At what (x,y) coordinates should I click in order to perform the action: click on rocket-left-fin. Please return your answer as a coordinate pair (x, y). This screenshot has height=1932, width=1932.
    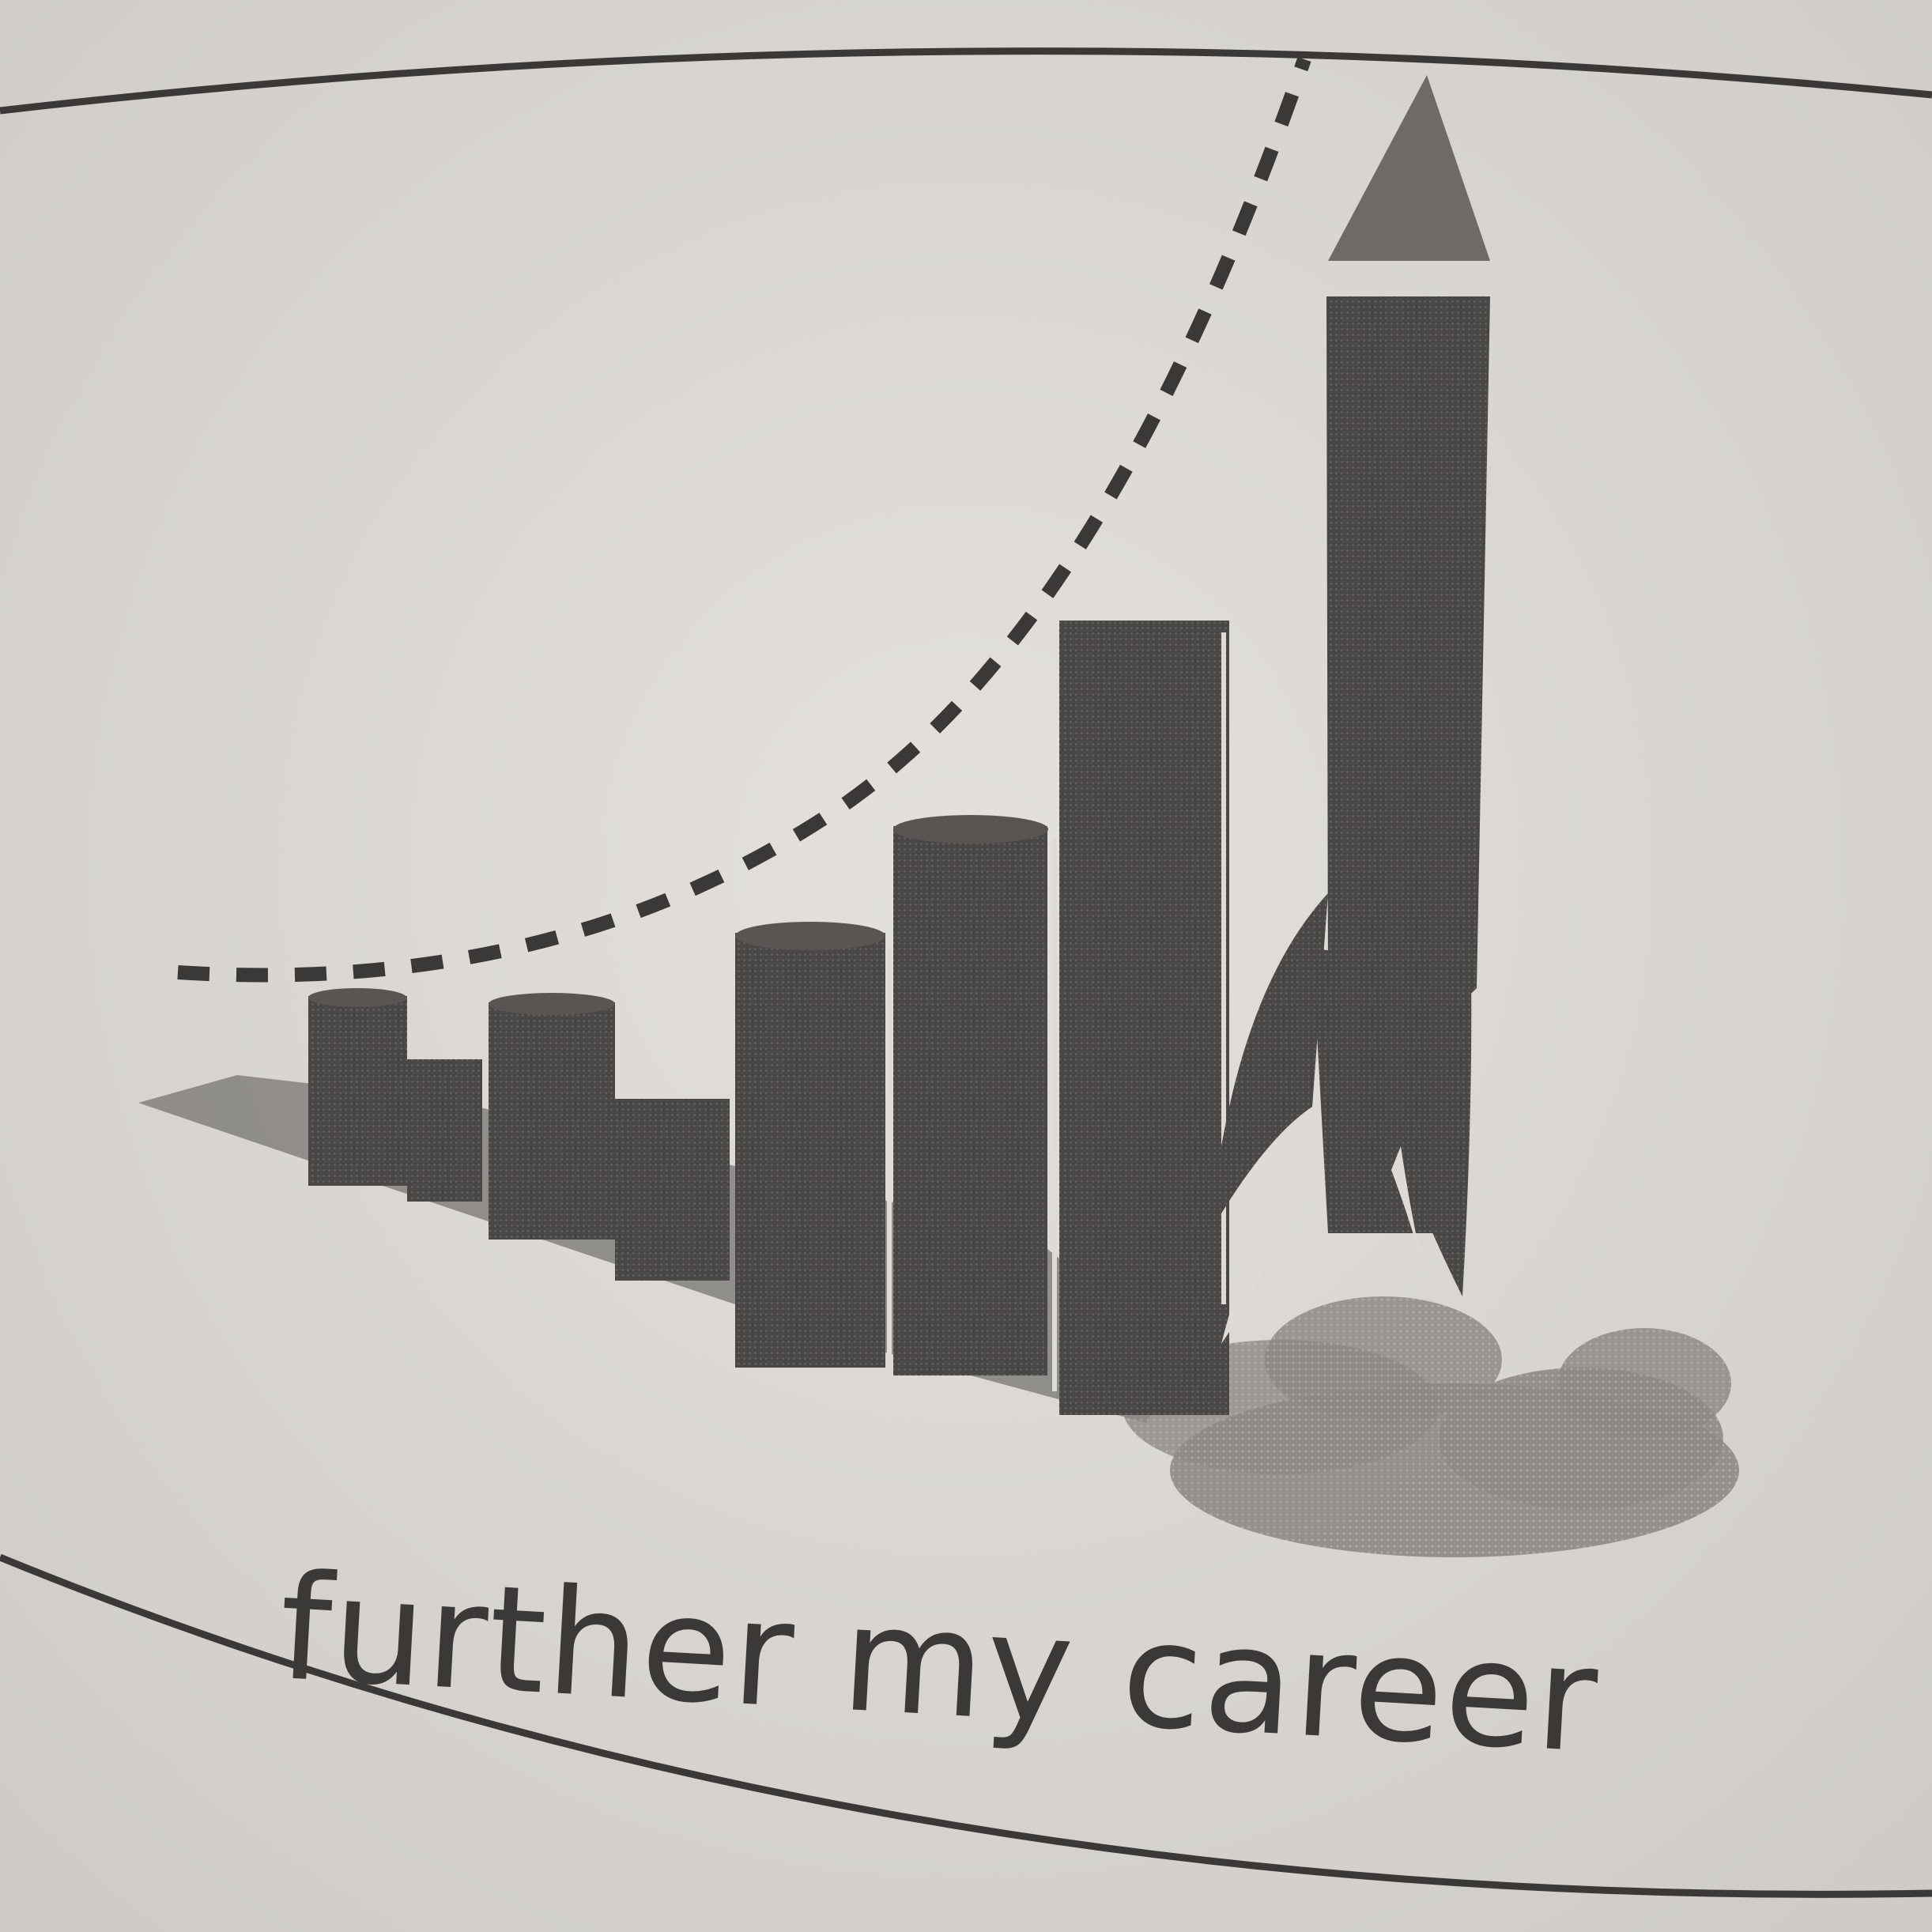
    Looking at the image, I should click on (1268, 1063).